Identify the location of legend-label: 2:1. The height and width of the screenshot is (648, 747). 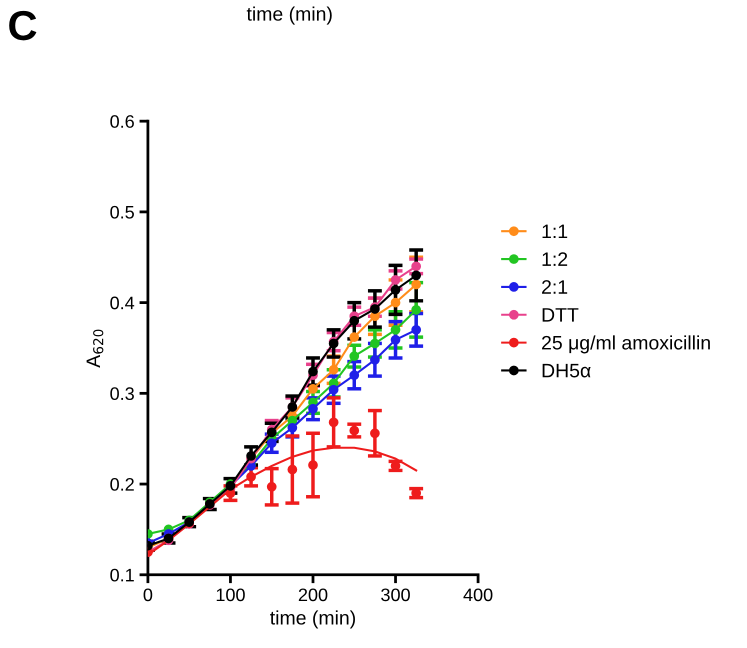
(555, 287).